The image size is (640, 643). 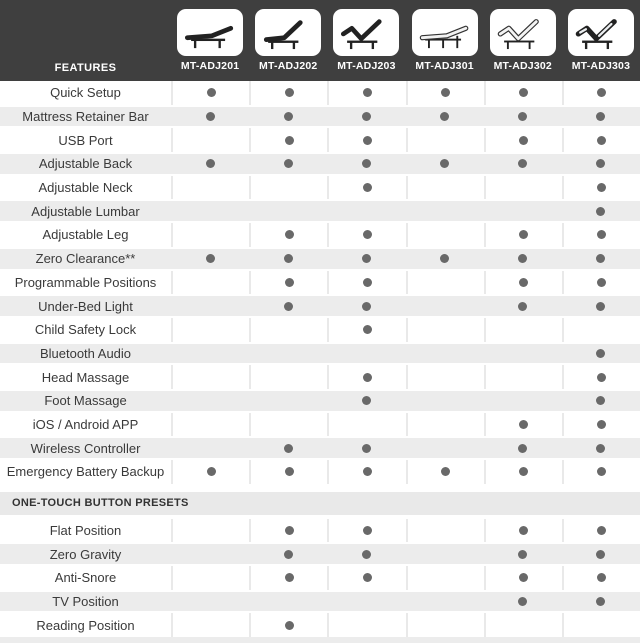 What do you see at coordinates (85, 330) in the screenshot?
I see `feature-label: Child Safety Lock` at bounding box center [85, 330].